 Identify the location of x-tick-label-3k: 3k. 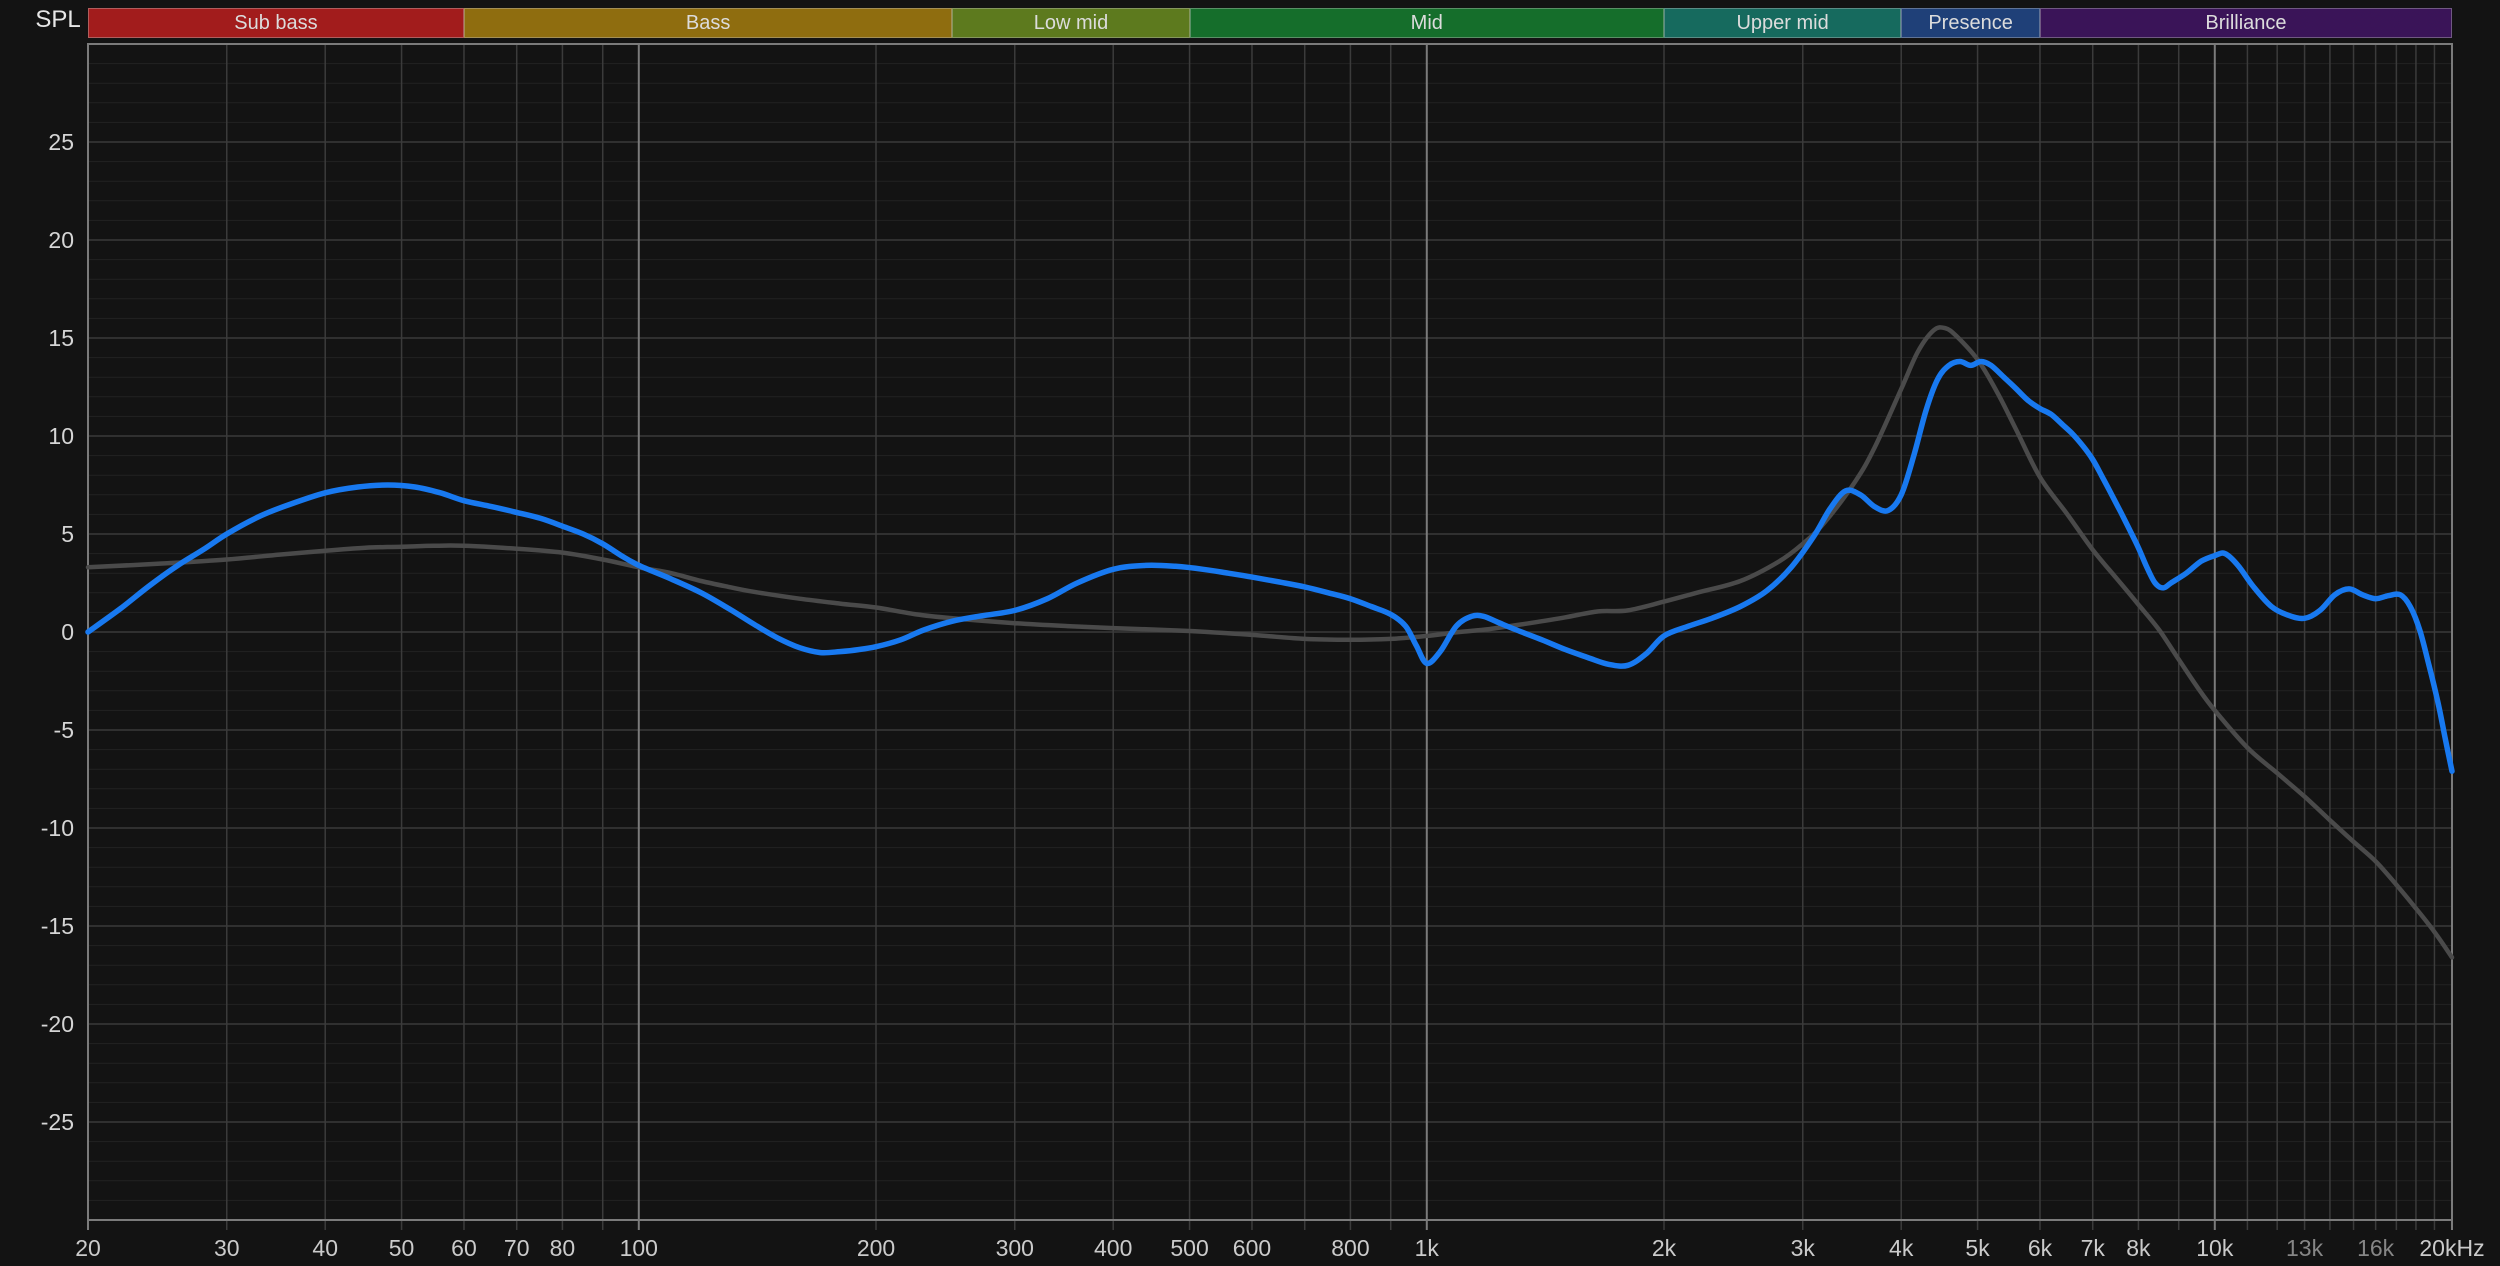
(1802, 1248).